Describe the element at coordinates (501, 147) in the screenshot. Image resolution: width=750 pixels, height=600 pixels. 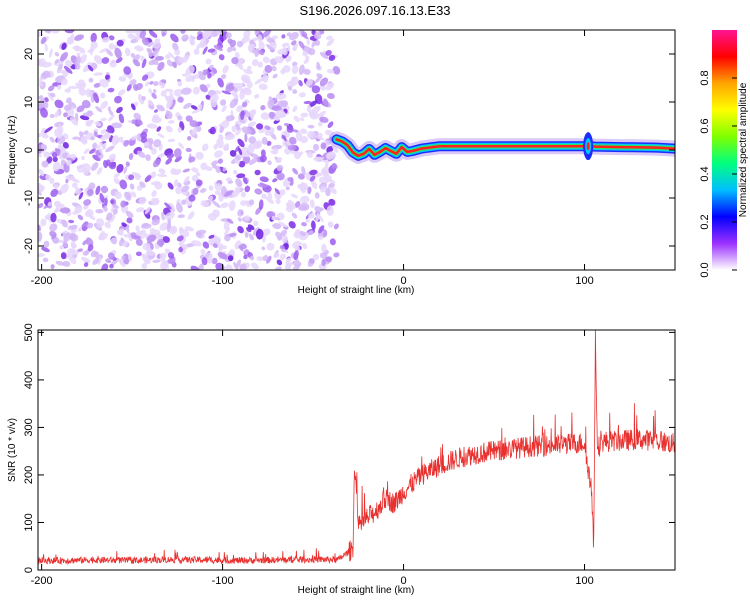
I see `signal-track` at that location.